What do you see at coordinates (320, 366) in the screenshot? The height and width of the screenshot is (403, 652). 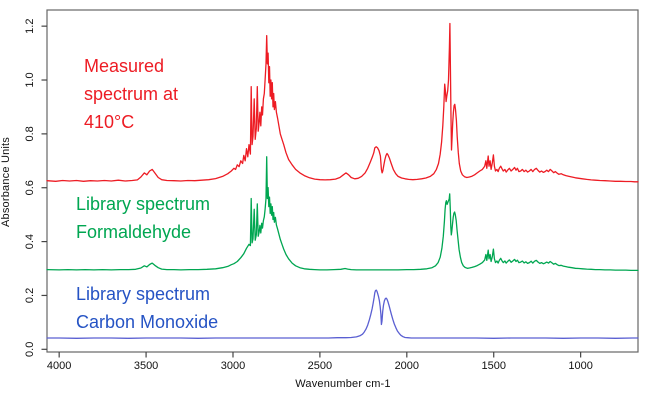 I see `x-axis-tick-label: 2500` at bounding box center [320, 366].